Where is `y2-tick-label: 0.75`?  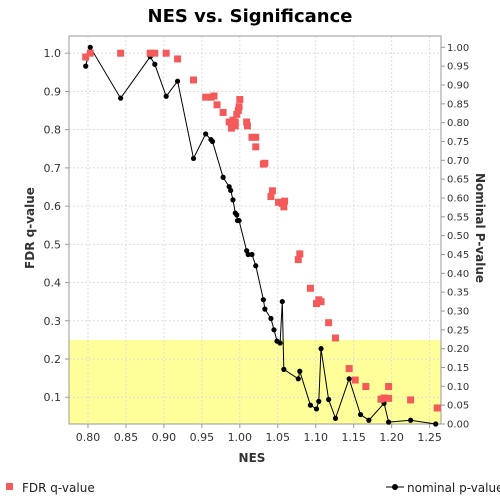 y2-tick-label: 0.75 is located at coordinates (458, 142).